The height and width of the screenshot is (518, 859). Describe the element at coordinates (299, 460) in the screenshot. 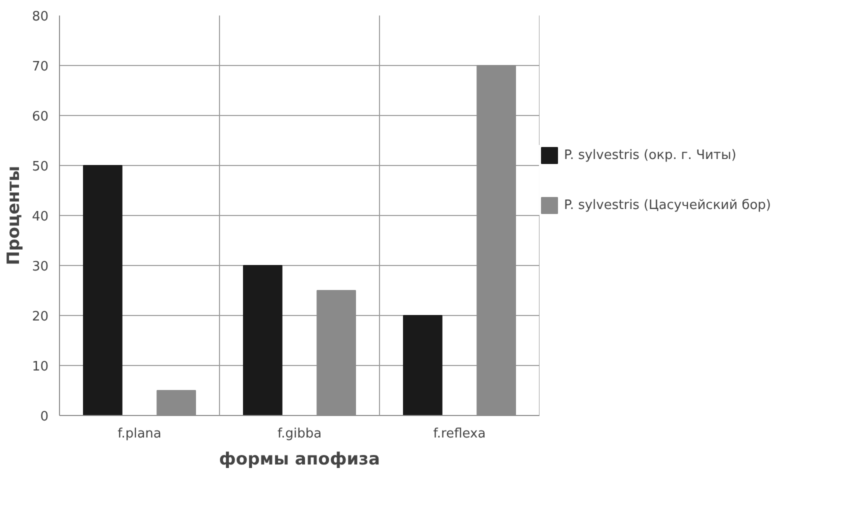

I see `x-axis-title: формы апофиза` at that location.